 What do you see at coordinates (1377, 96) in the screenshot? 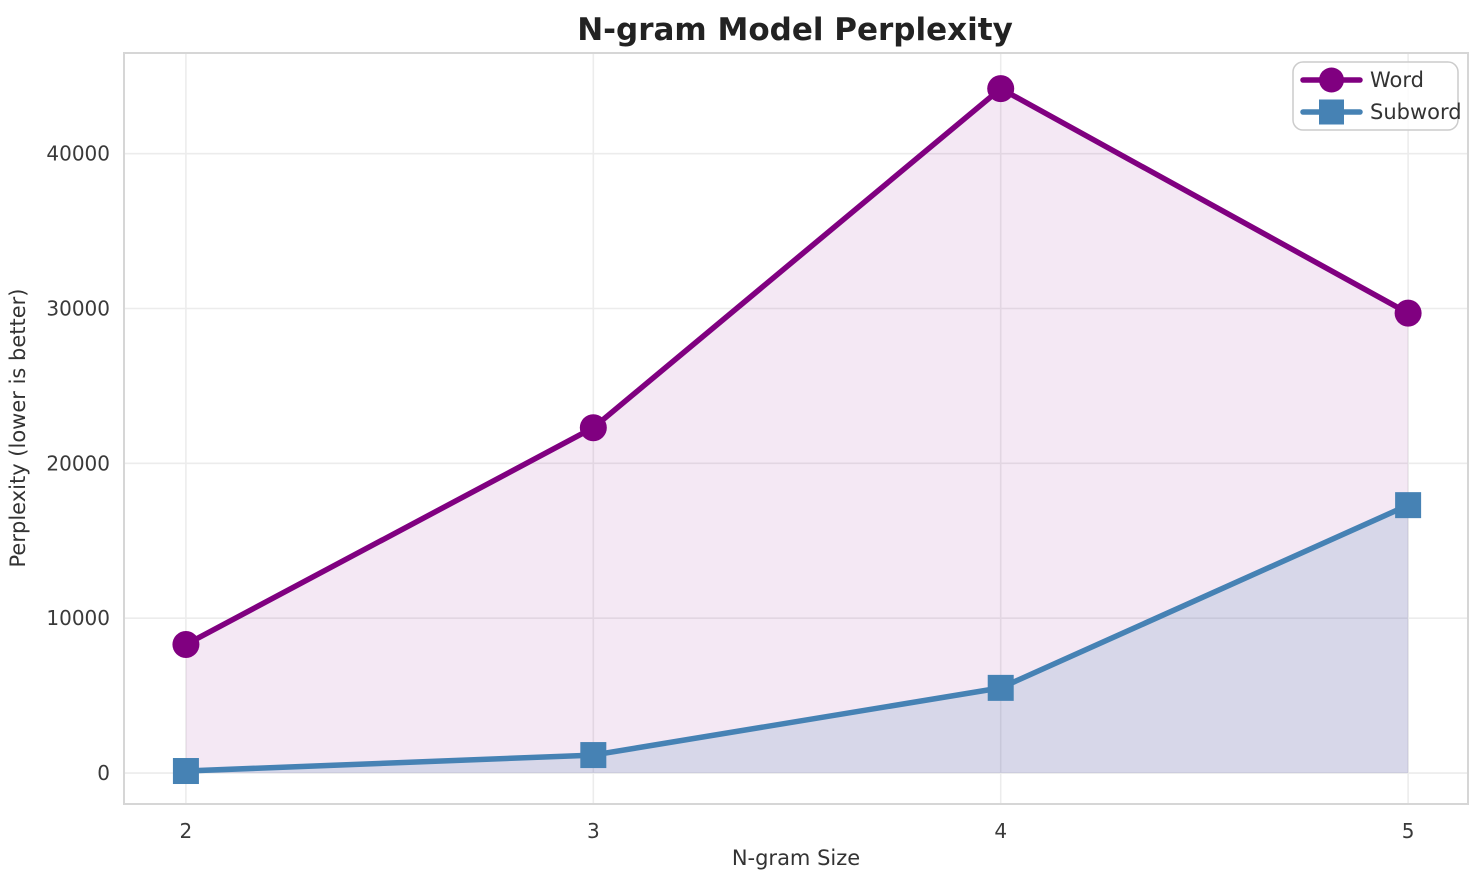
I see `legend: Word Subword` at bounding box center [1377, 96].